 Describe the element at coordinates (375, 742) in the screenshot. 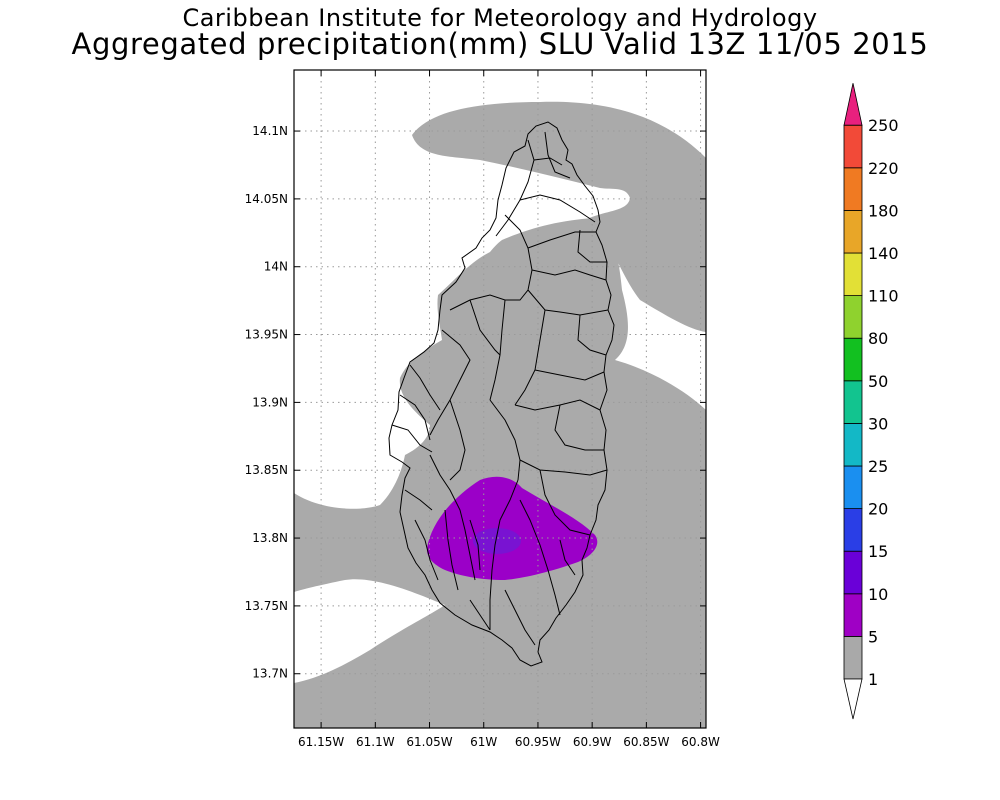

I see `lon-tick-label: 61.1W` at that location.